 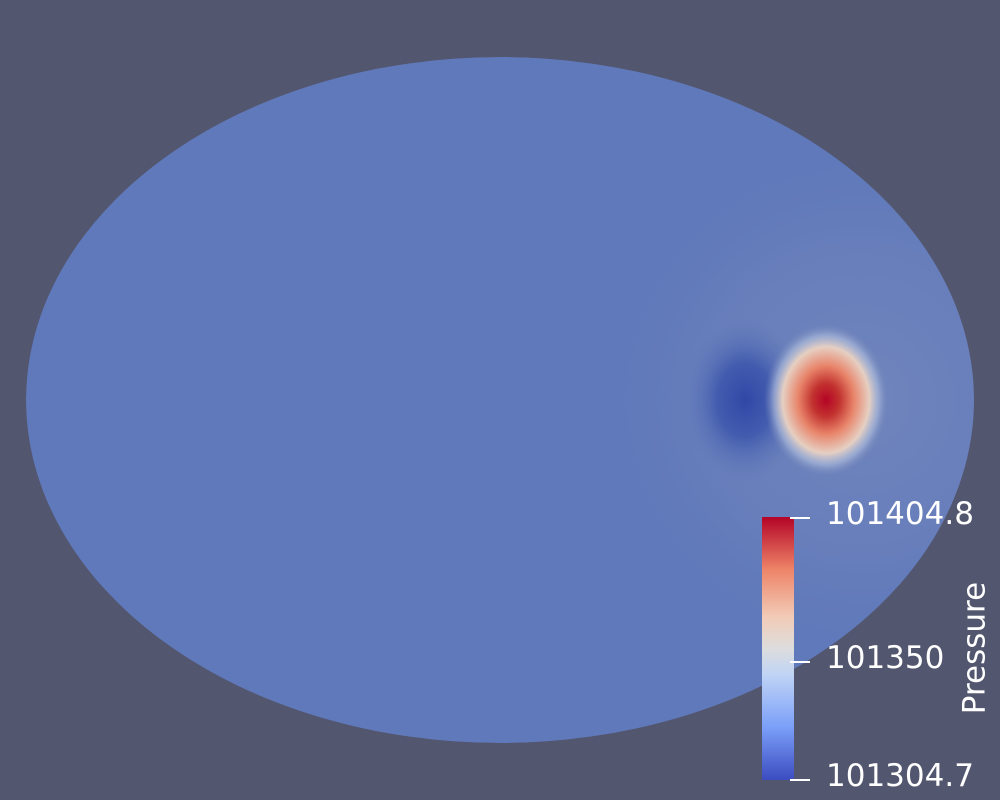 I want to click on legend-mid-label: 101350, so click(x=885, y=658).